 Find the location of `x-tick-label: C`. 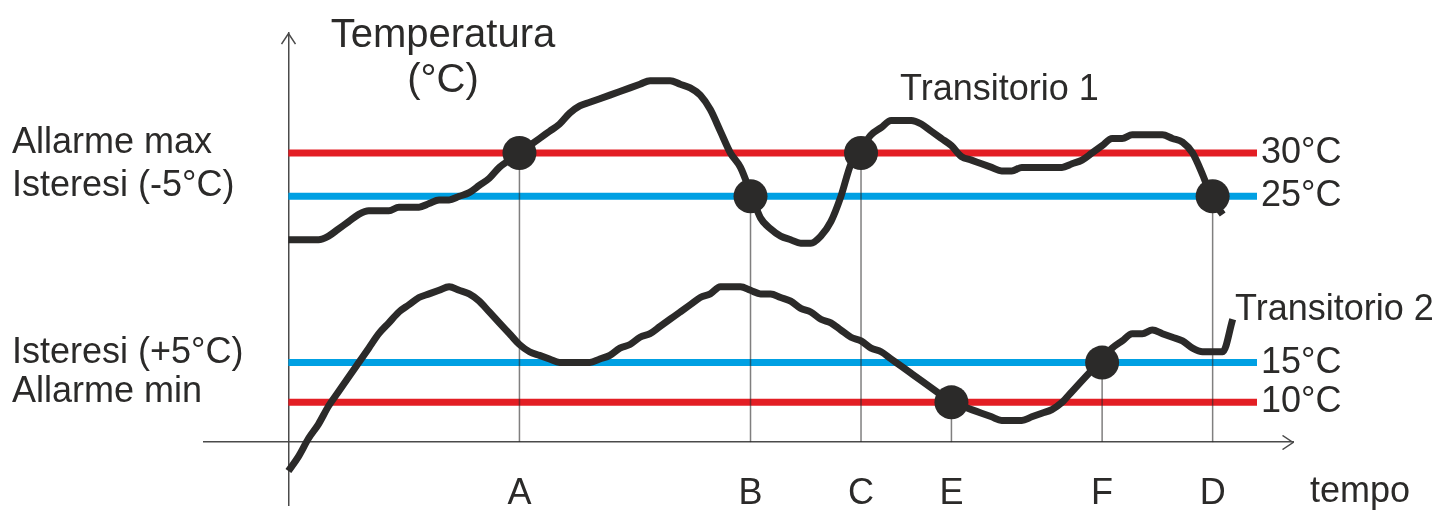

x-tick-label: C is located at coordinates (861, 491).